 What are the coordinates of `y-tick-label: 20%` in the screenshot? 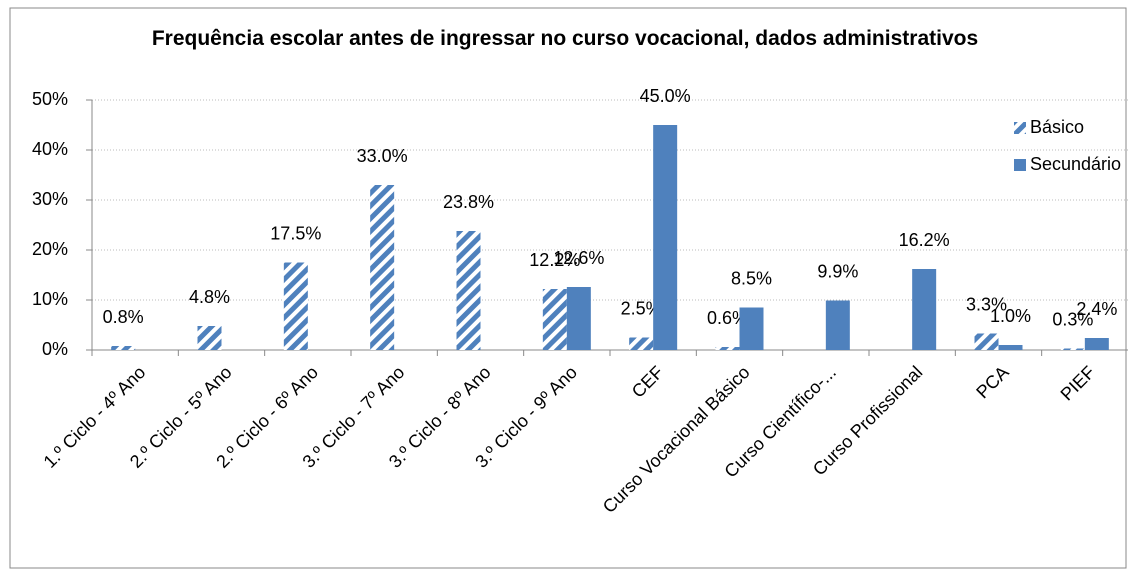 It's located at (50, 249).